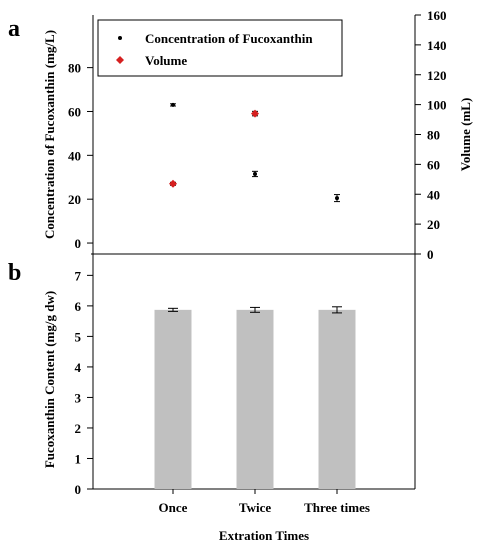 Image resolution: width=488 pixels, height=550 pixels. What do you see at coordinates (433, 164) in the screenshot?
I see `y2-tick-label: 60` at bounding box center [433, 164].